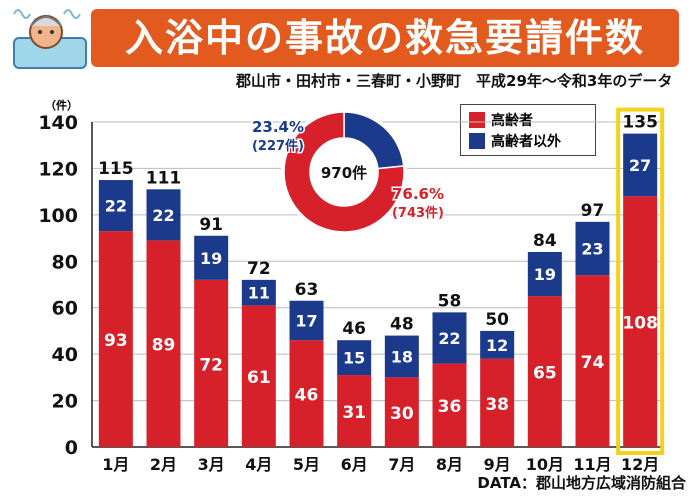 This screenshot has width=700, height=501. Describe the element at coordinates (65, 262) in the screenshot. I see `y-tick-label: 80` at that location.